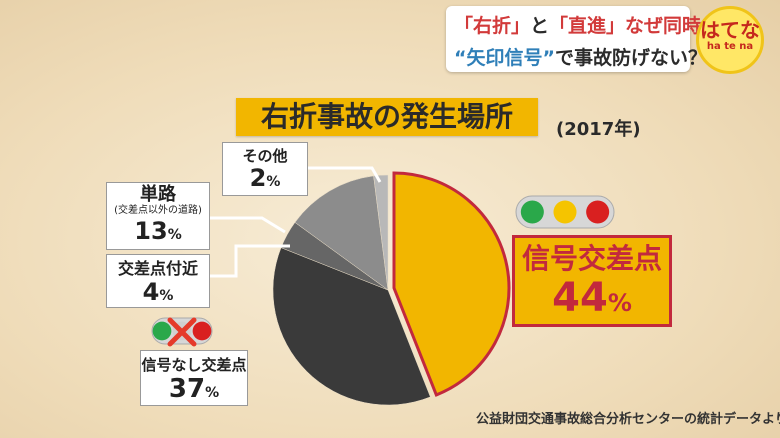  Describe the element at coordinates (345, 174) in the screenshot. I see `leader-other` at that location.